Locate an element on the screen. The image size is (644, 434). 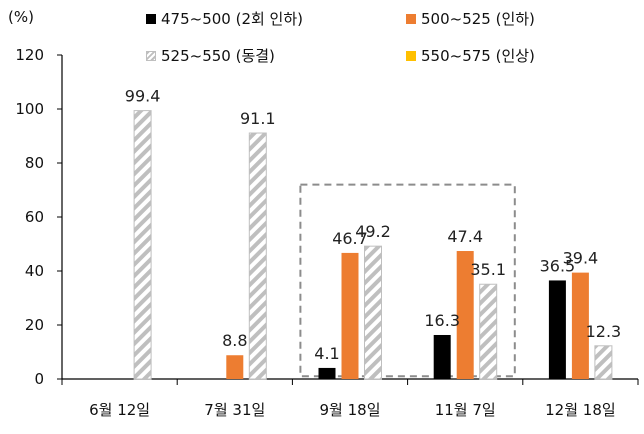
legend-swatch-yellow is located at coordinates (411, 55).